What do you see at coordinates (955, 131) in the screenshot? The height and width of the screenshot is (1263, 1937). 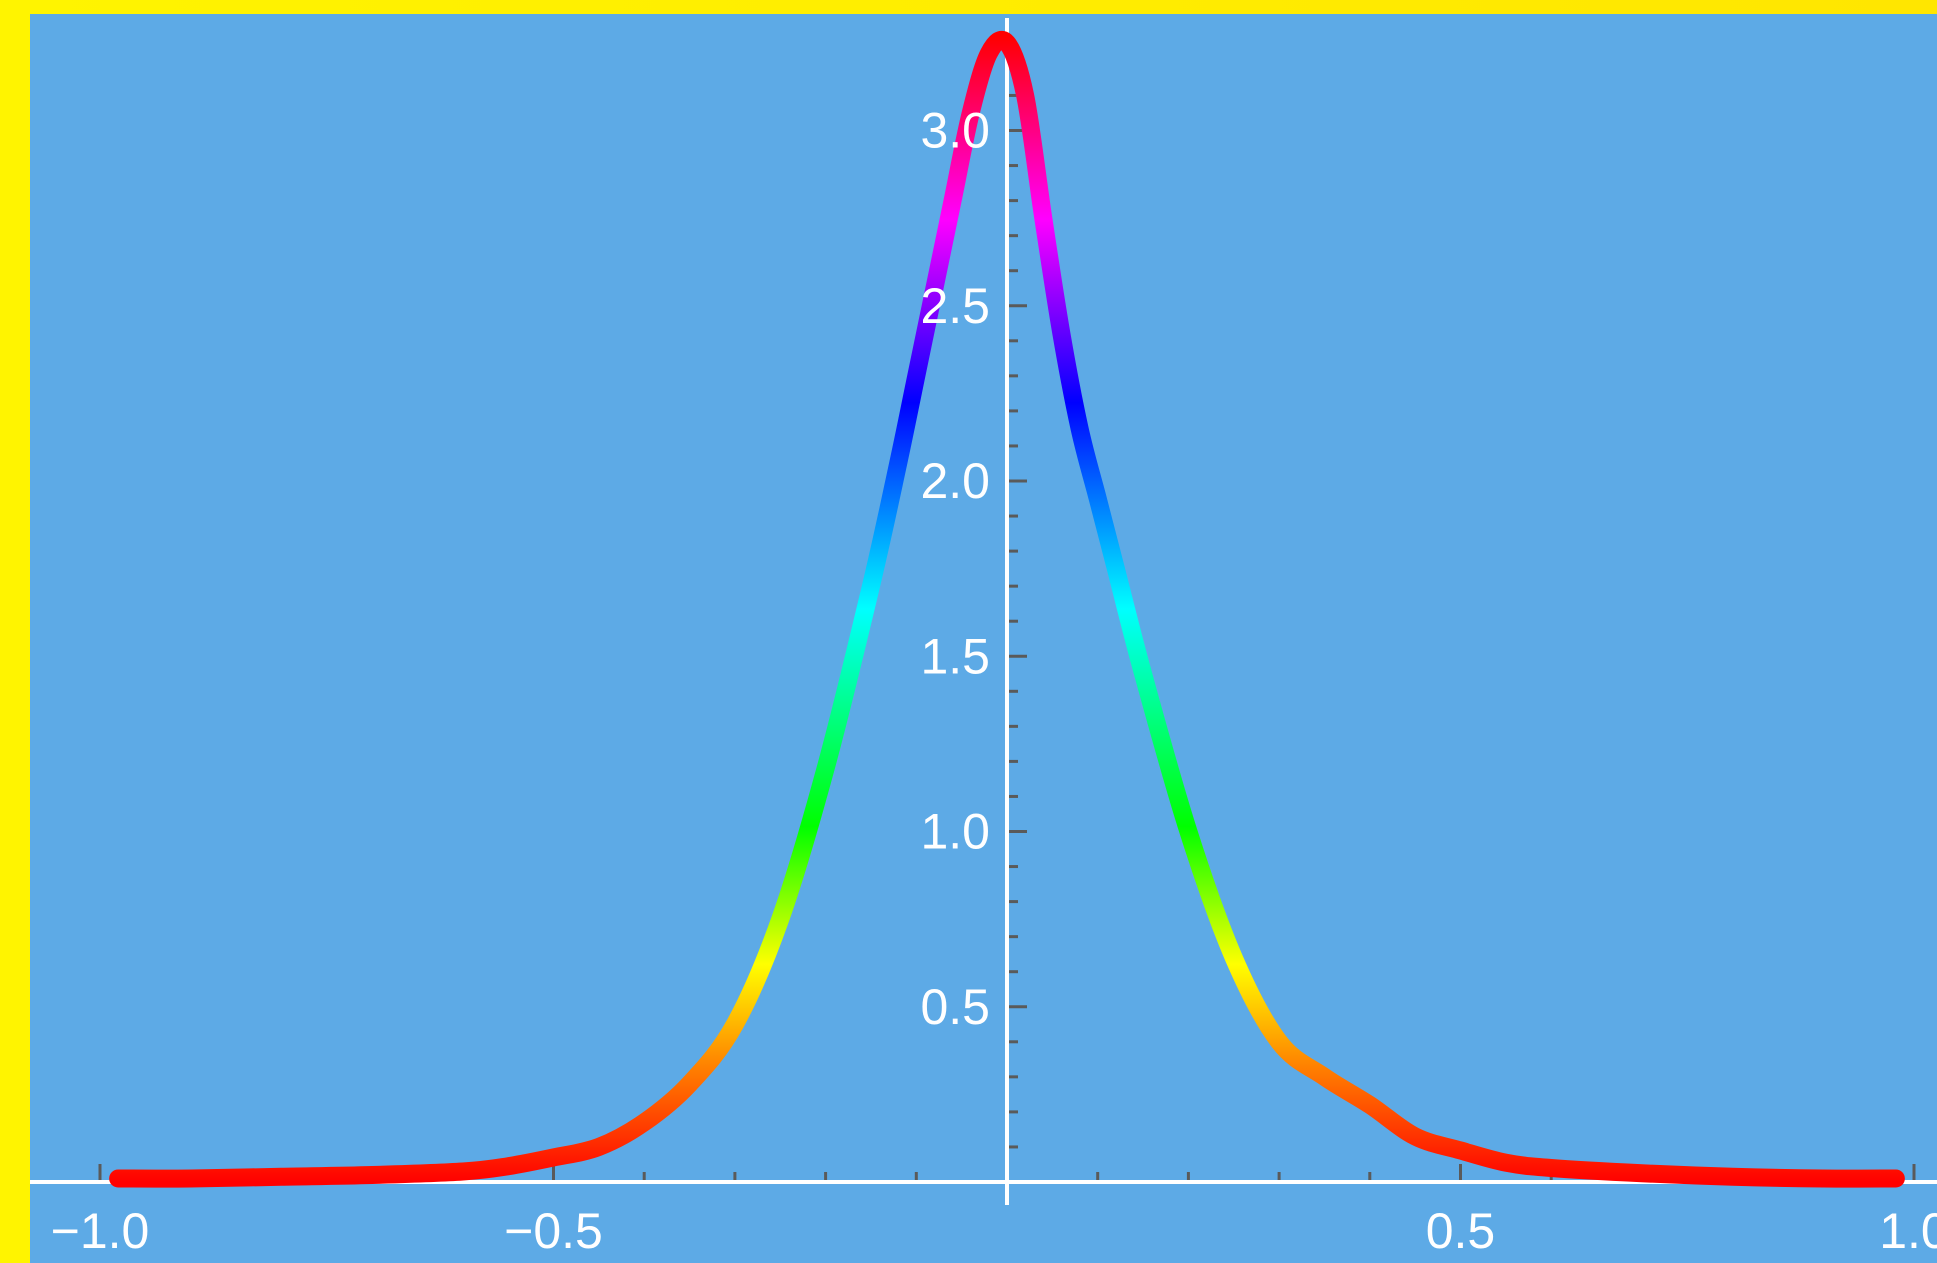 I see `y-tick-label: 3.0` at bounding box center [955, 131].